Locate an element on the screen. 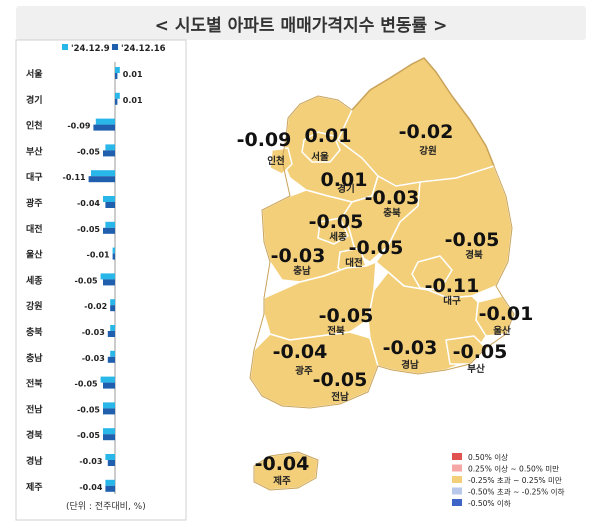 This screenshot has height=525, width=600. map-region-label: 강원 is located at coordinates (427, 151).